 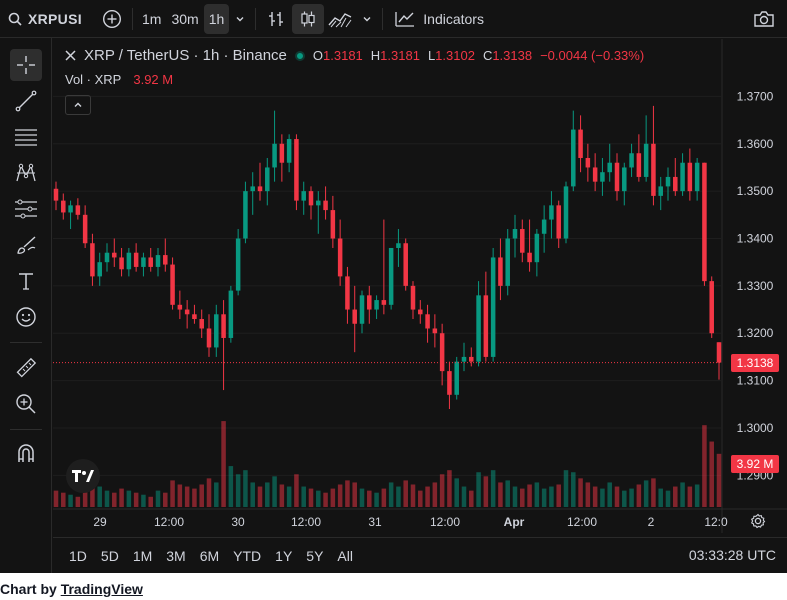 What do you see at coordinates (26, 137) in the screenshot?
I see `fib-retracement-tool` at bounding box center [26, 137].